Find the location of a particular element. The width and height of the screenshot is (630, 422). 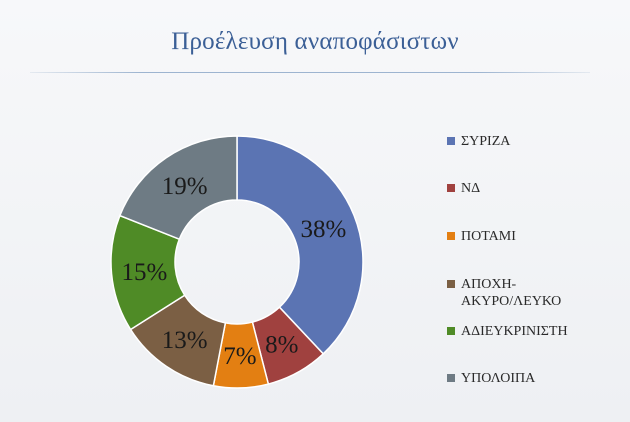

legend-label: ΑΔΙΕΥΚΡΙΝΙΣΤΗ is located at coordinates (514, 331).